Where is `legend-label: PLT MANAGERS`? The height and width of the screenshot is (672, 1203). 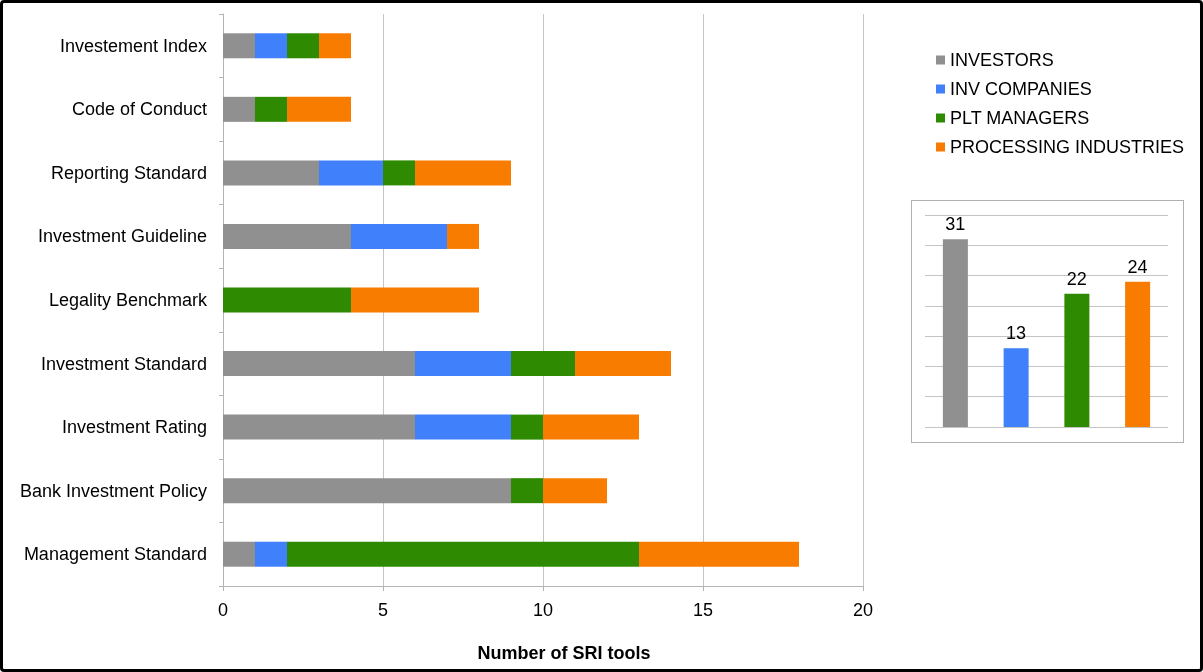
legend-label: PLT MANAGERS is located at coordinates (1020, 118).